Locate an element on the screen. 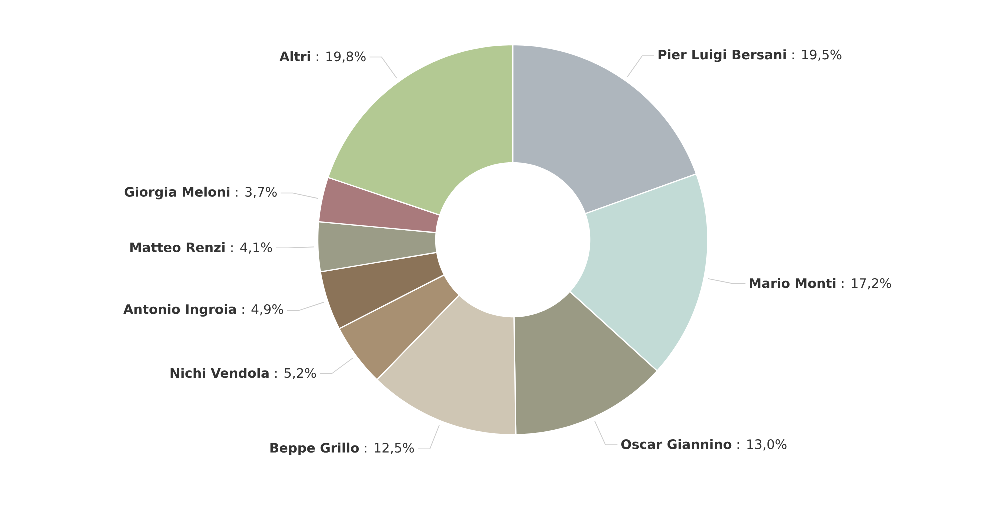  data-label: : 19,8% is located at coordinates (341, 57).